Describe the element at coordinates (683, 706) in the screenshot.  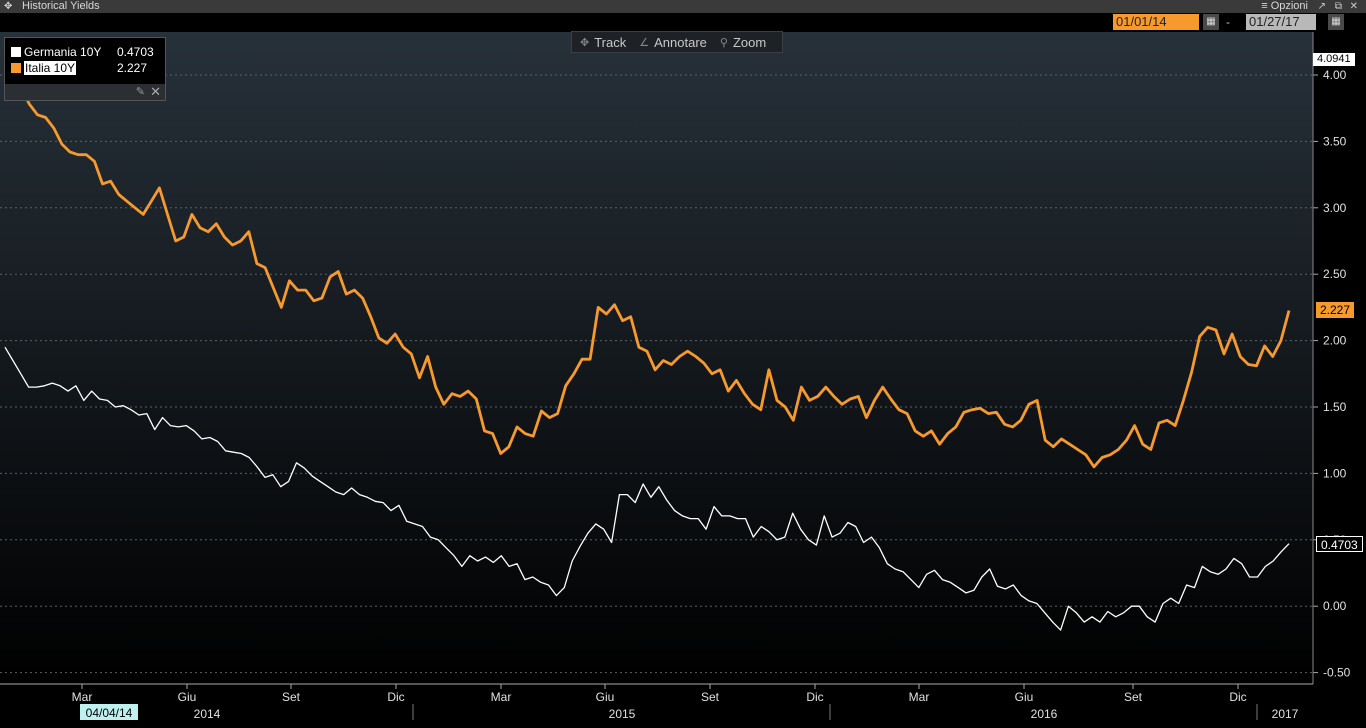
I see `x-axis-band` at that location.